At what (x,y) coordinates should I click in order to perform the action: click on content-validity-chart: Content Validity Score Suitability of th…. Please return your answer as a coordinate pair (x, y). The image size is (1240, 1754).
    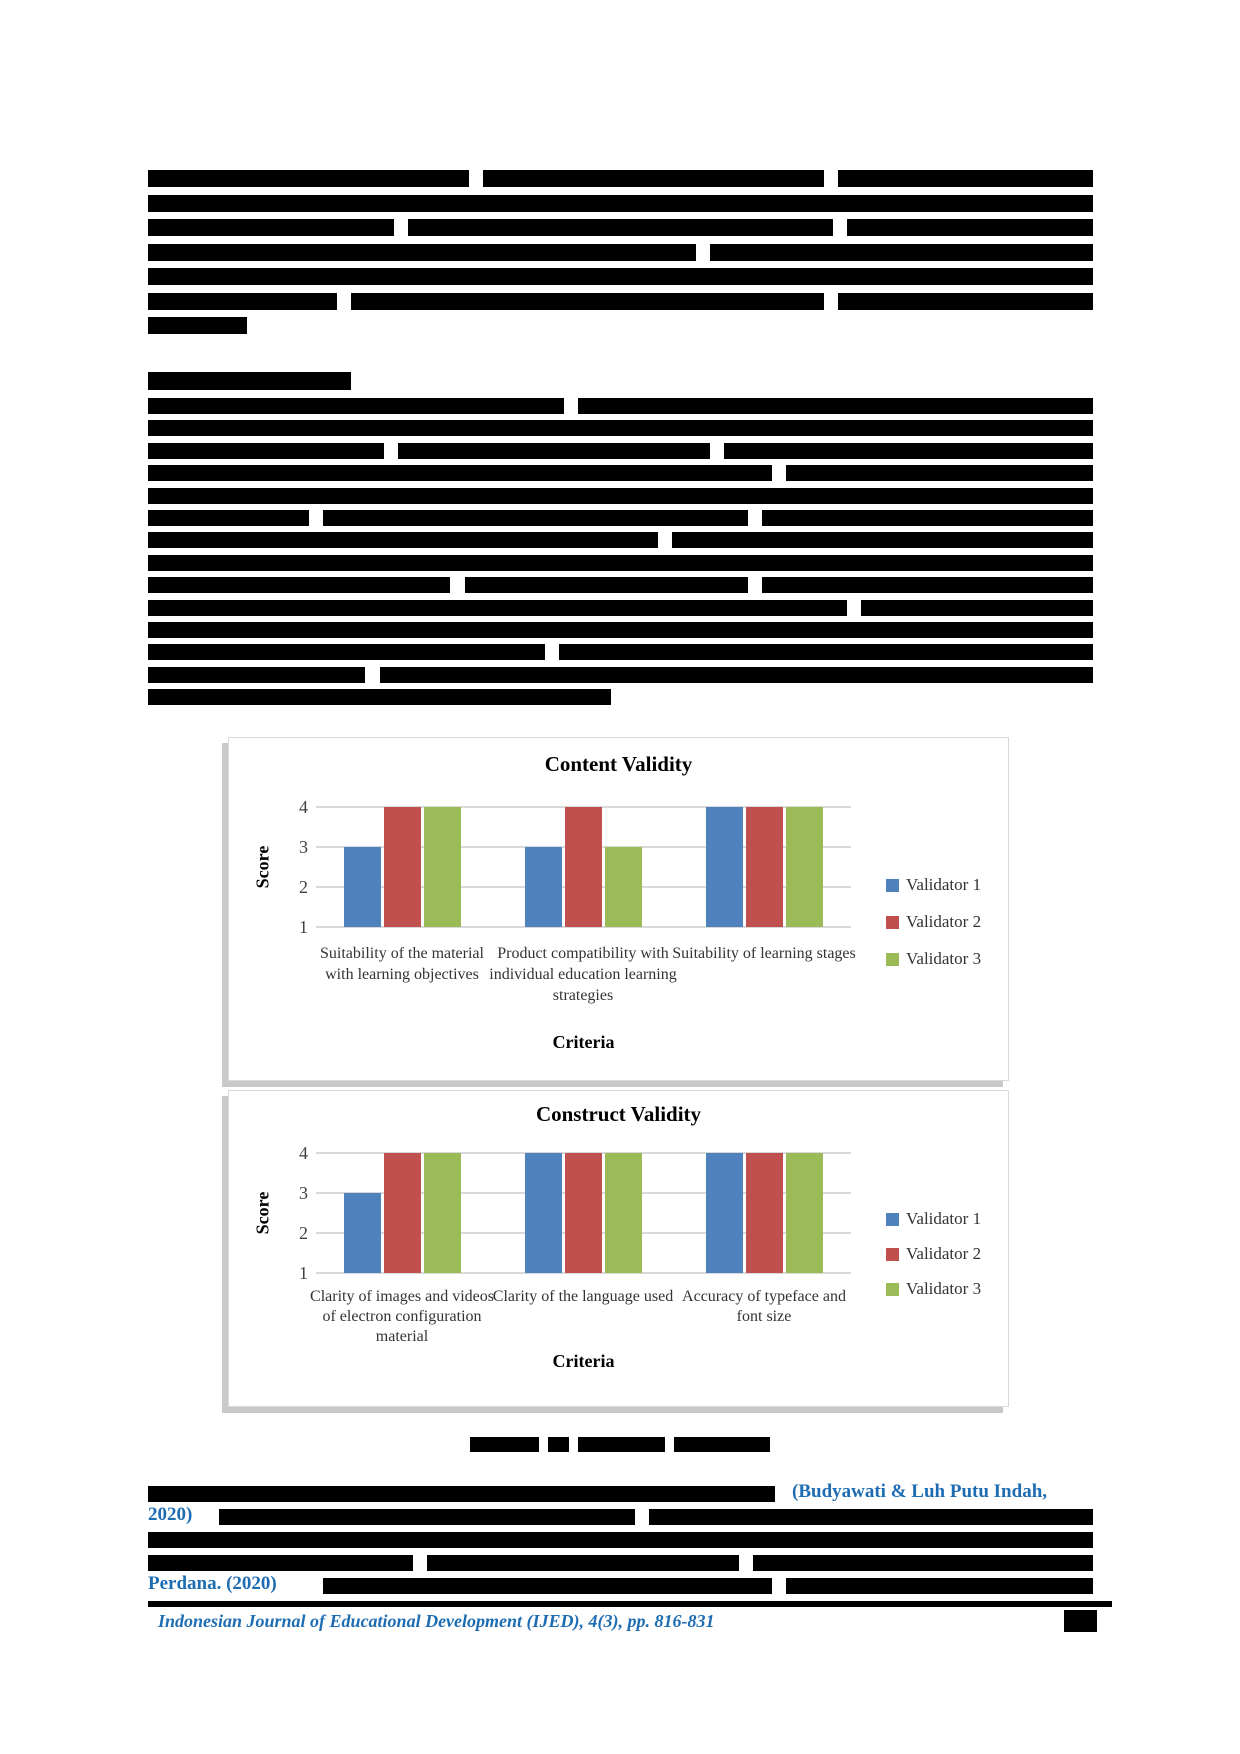
    Looking at the image, I should click on (618, 909).